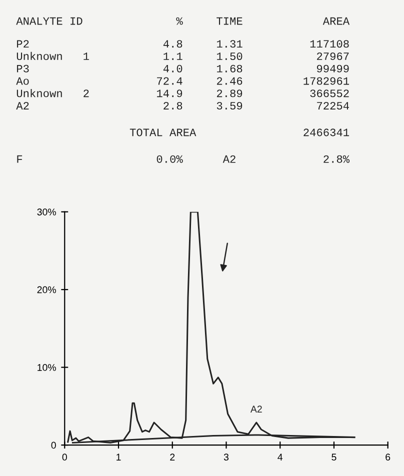  What do you see at coordinates (47, 367) in the screenshot?
I see `y-tick-label: 10%` at bounding box center [47, 367].